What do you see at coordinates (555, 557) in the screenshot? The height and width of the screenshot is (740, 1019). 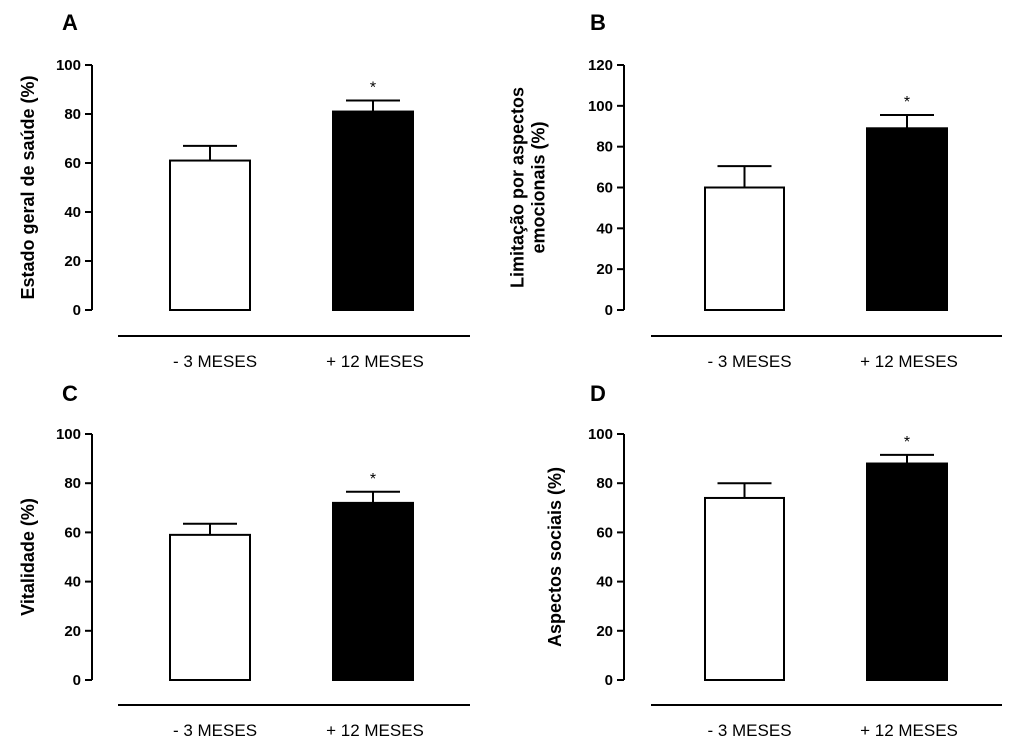 I see `y-axis-label: Aspectos sociais (%)` at bounding box center [555, 557].